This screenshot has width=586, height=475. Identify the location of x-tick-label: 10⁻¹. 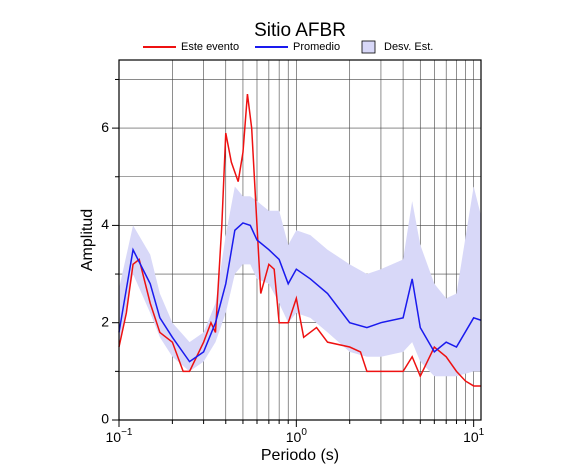
(119, 436).